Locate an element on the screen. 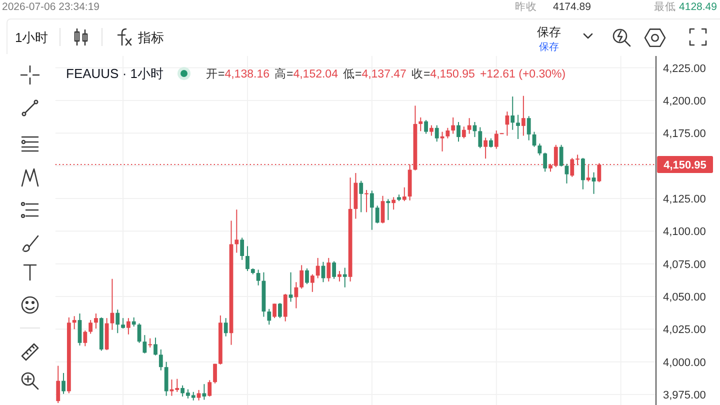  text: 昨收 is located at coordinates (526, 7).